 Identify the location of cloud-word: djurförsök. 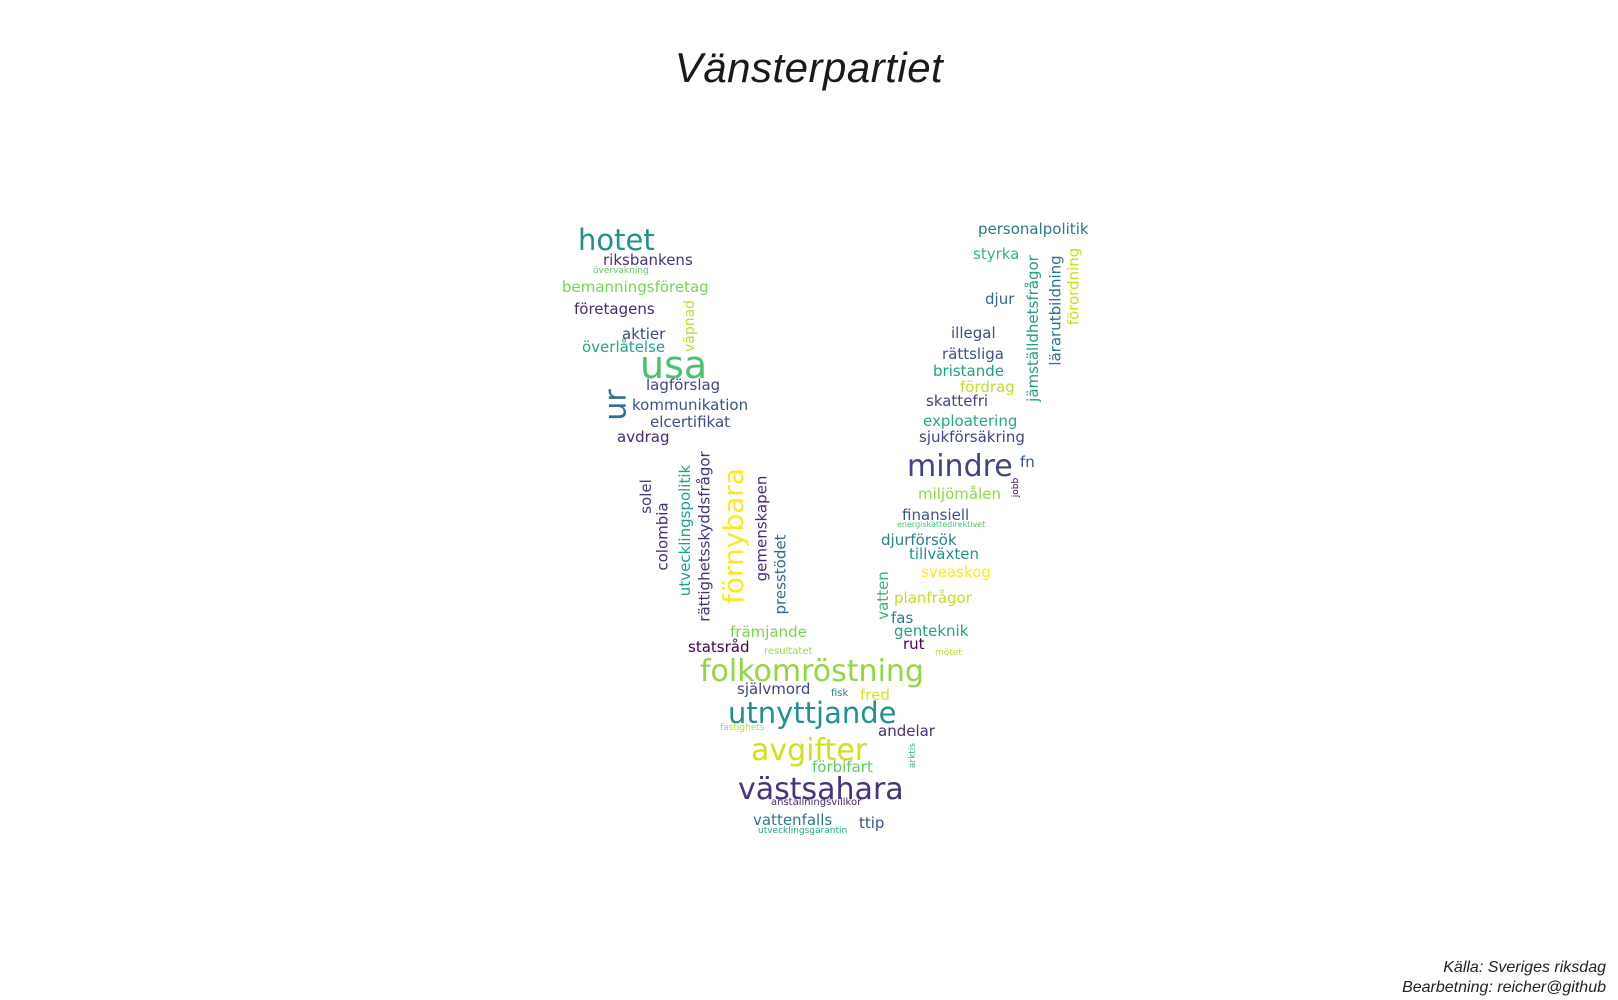
(919, 540).